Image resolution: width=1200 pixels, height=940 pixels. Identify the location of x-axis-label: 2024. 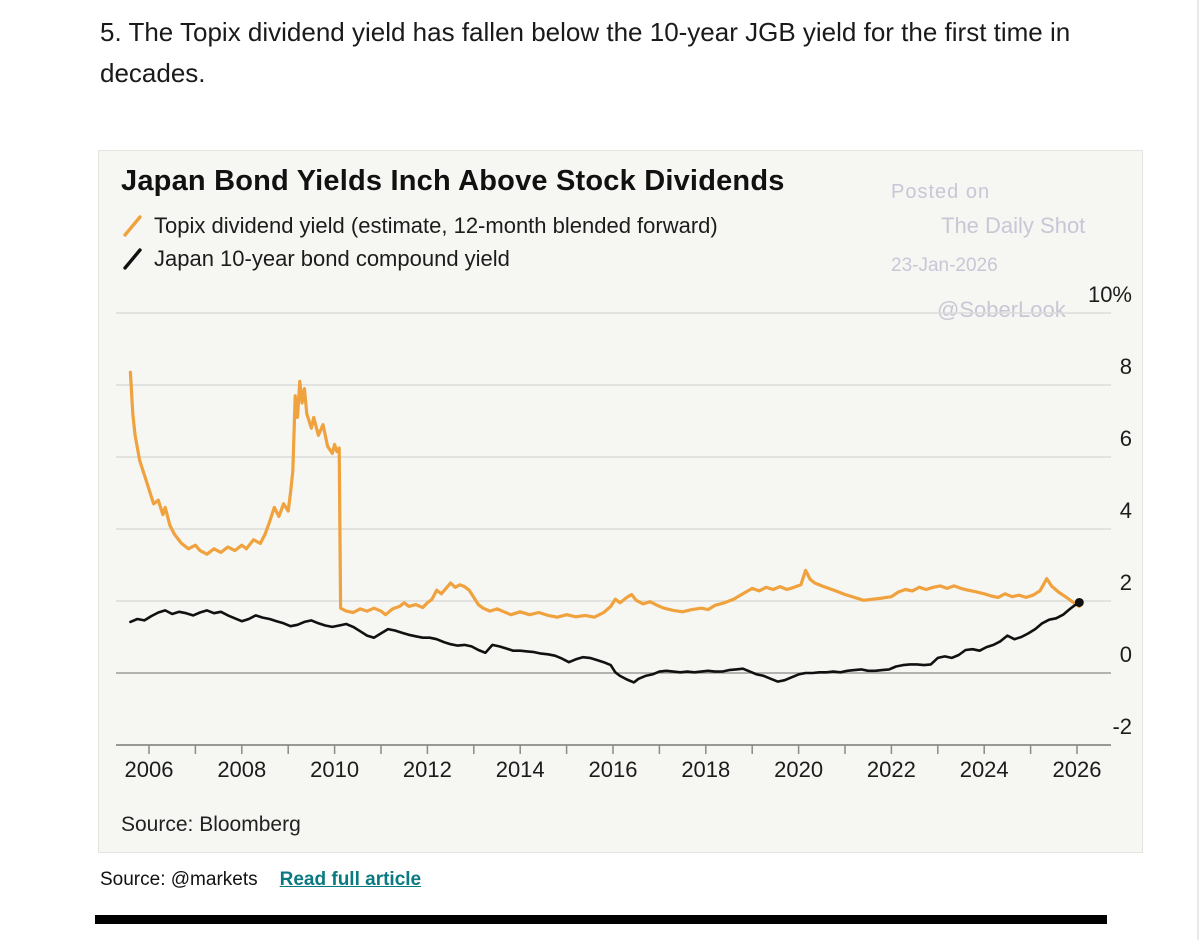
(984, 769).